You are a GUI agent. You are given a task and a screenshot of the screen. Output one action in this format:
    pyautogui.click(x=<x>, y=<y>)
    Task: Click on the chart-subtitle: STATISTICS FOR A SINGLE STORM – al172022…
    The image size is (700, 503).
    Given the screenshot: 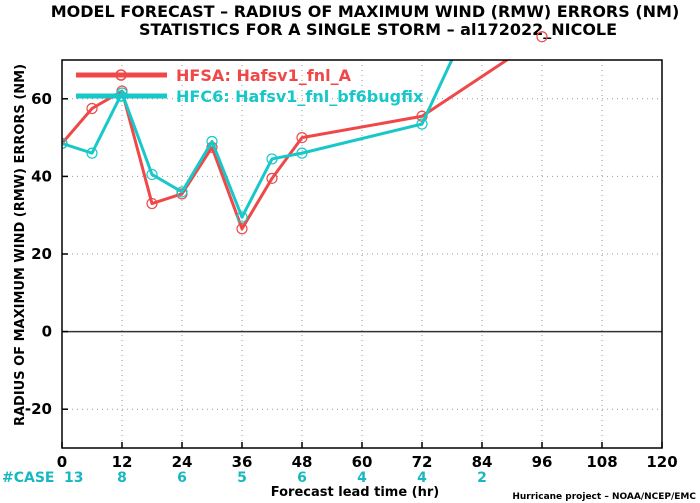 What is the action you would take?
    pyautogui.click(x=378, y=29)
    